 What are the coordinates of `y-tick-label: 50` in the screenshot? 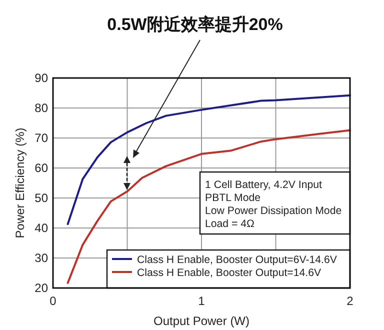 It's located at (41, 198).